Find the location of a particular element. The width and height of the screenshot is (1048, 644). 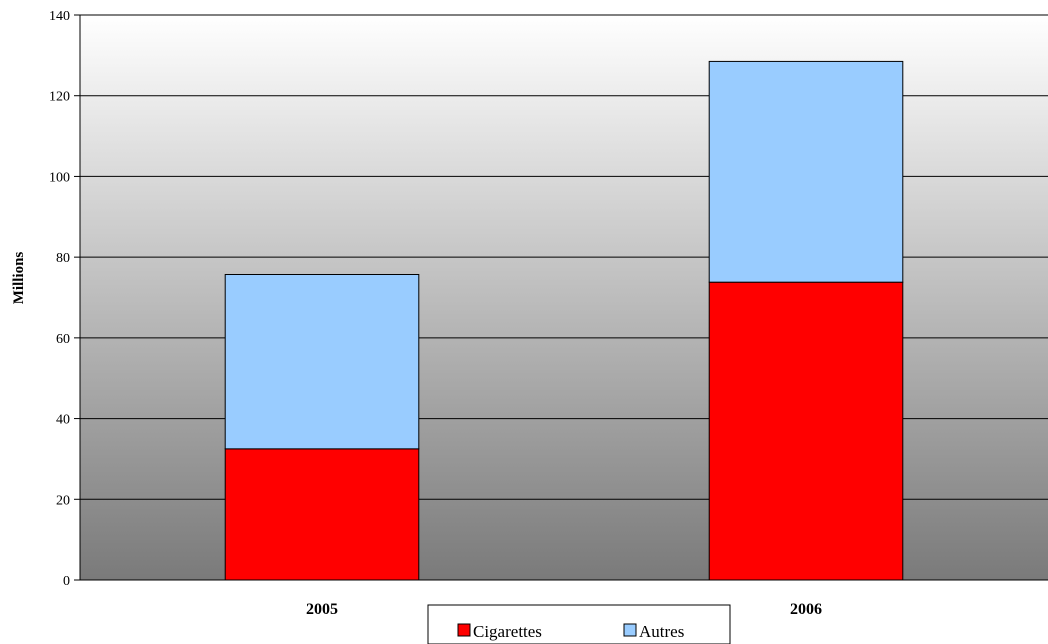

y-tick-label: 0 is located at coordinates (66, 581).